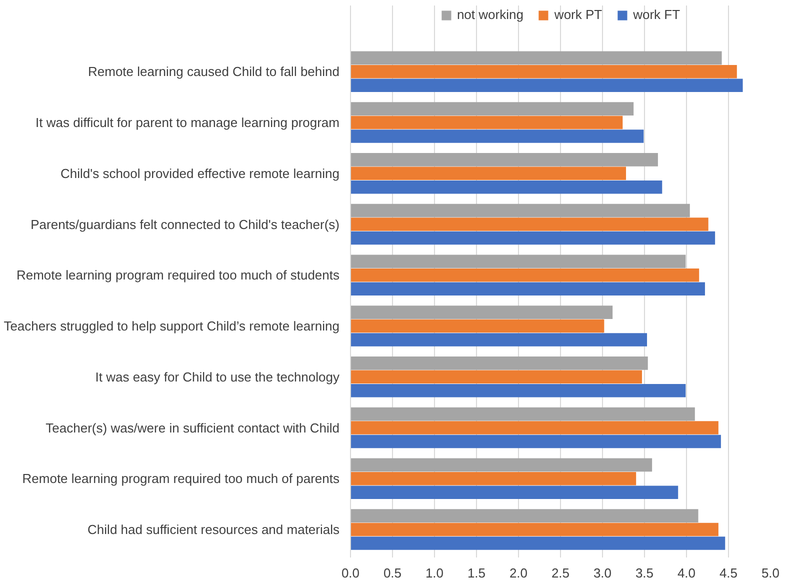 This screenshot has width=798, height=587. Describe the element at coordinates (434, 573) in the screenshot. I see `x-tick-label: 1.0` at that location.